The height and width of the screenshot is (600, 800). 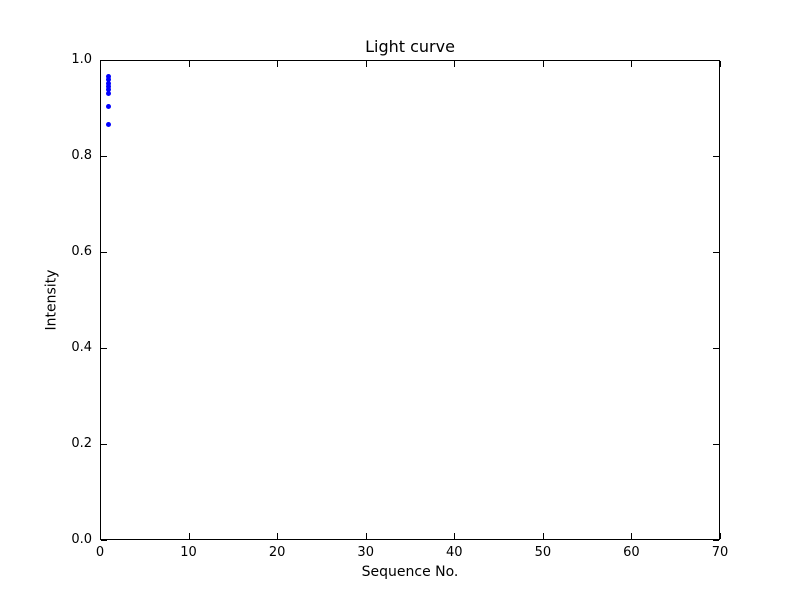 What do you see at coordinates (81, 347) in the screenshot?
I see `y-tick-label: 0.4` at bounding box center [81, 347].